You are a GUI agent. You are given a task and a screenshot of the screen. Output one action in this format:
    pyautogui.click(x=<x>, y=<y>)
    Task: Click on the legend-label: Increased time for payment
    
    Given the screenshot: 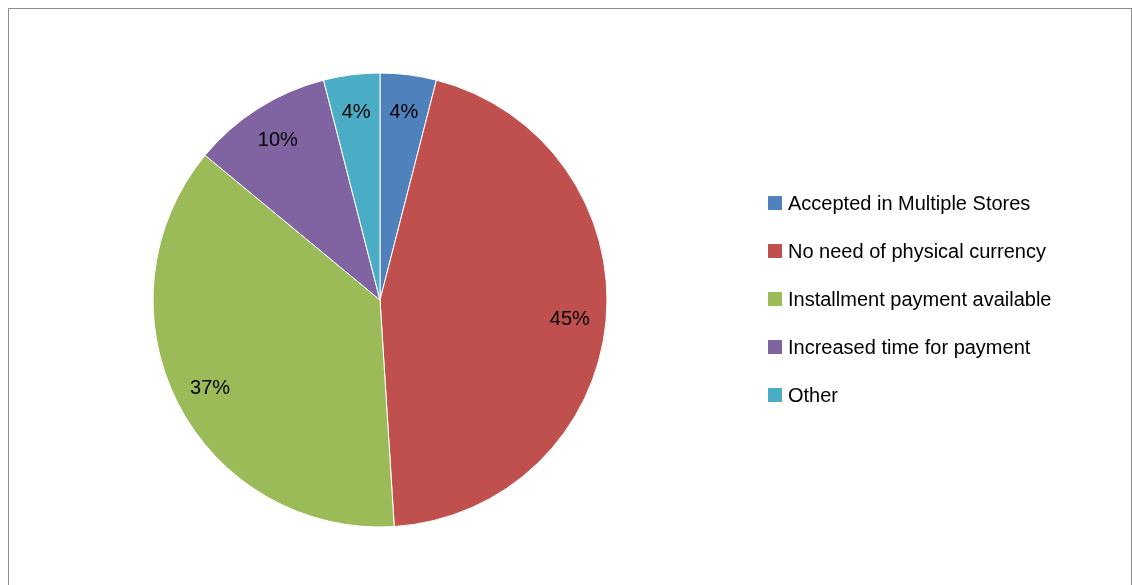 What is the action you would take?
    pyautogui.click(x=909, y=347)
    